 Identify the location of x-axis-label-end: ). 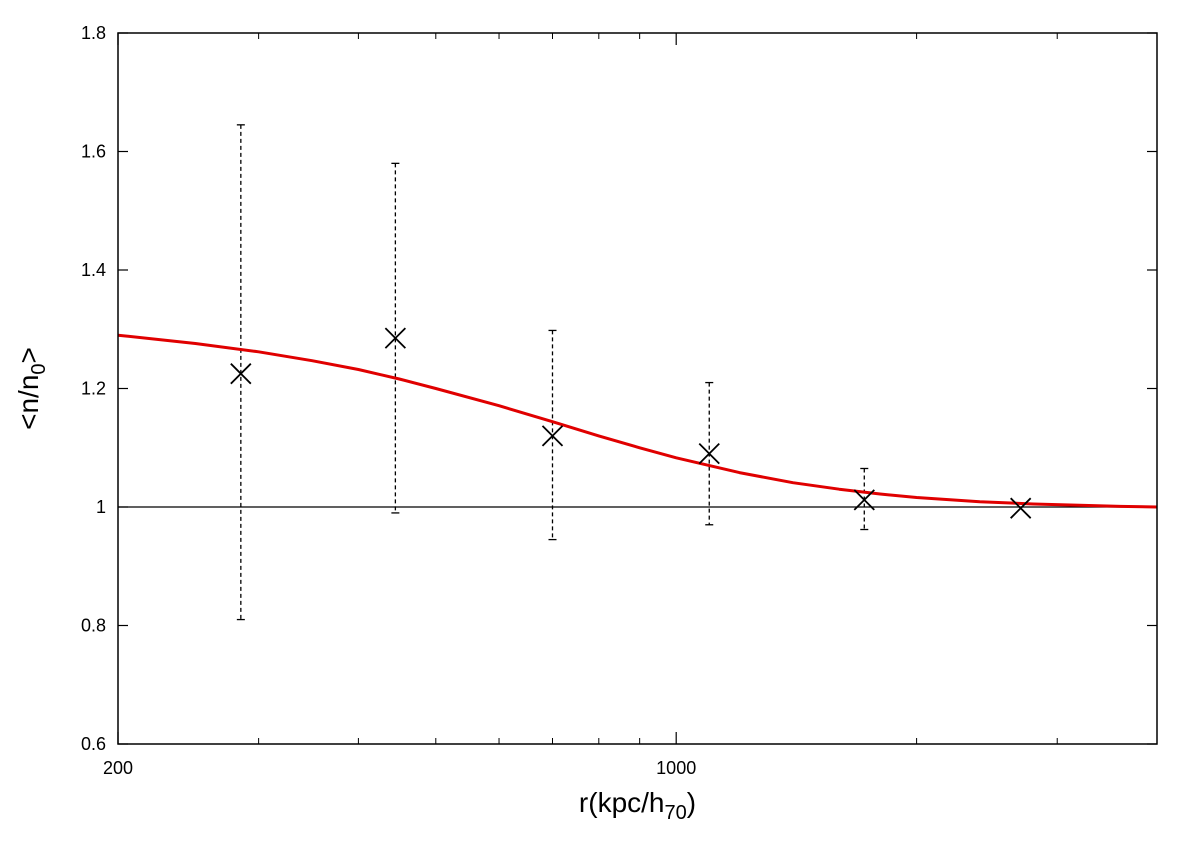
(691, 802).